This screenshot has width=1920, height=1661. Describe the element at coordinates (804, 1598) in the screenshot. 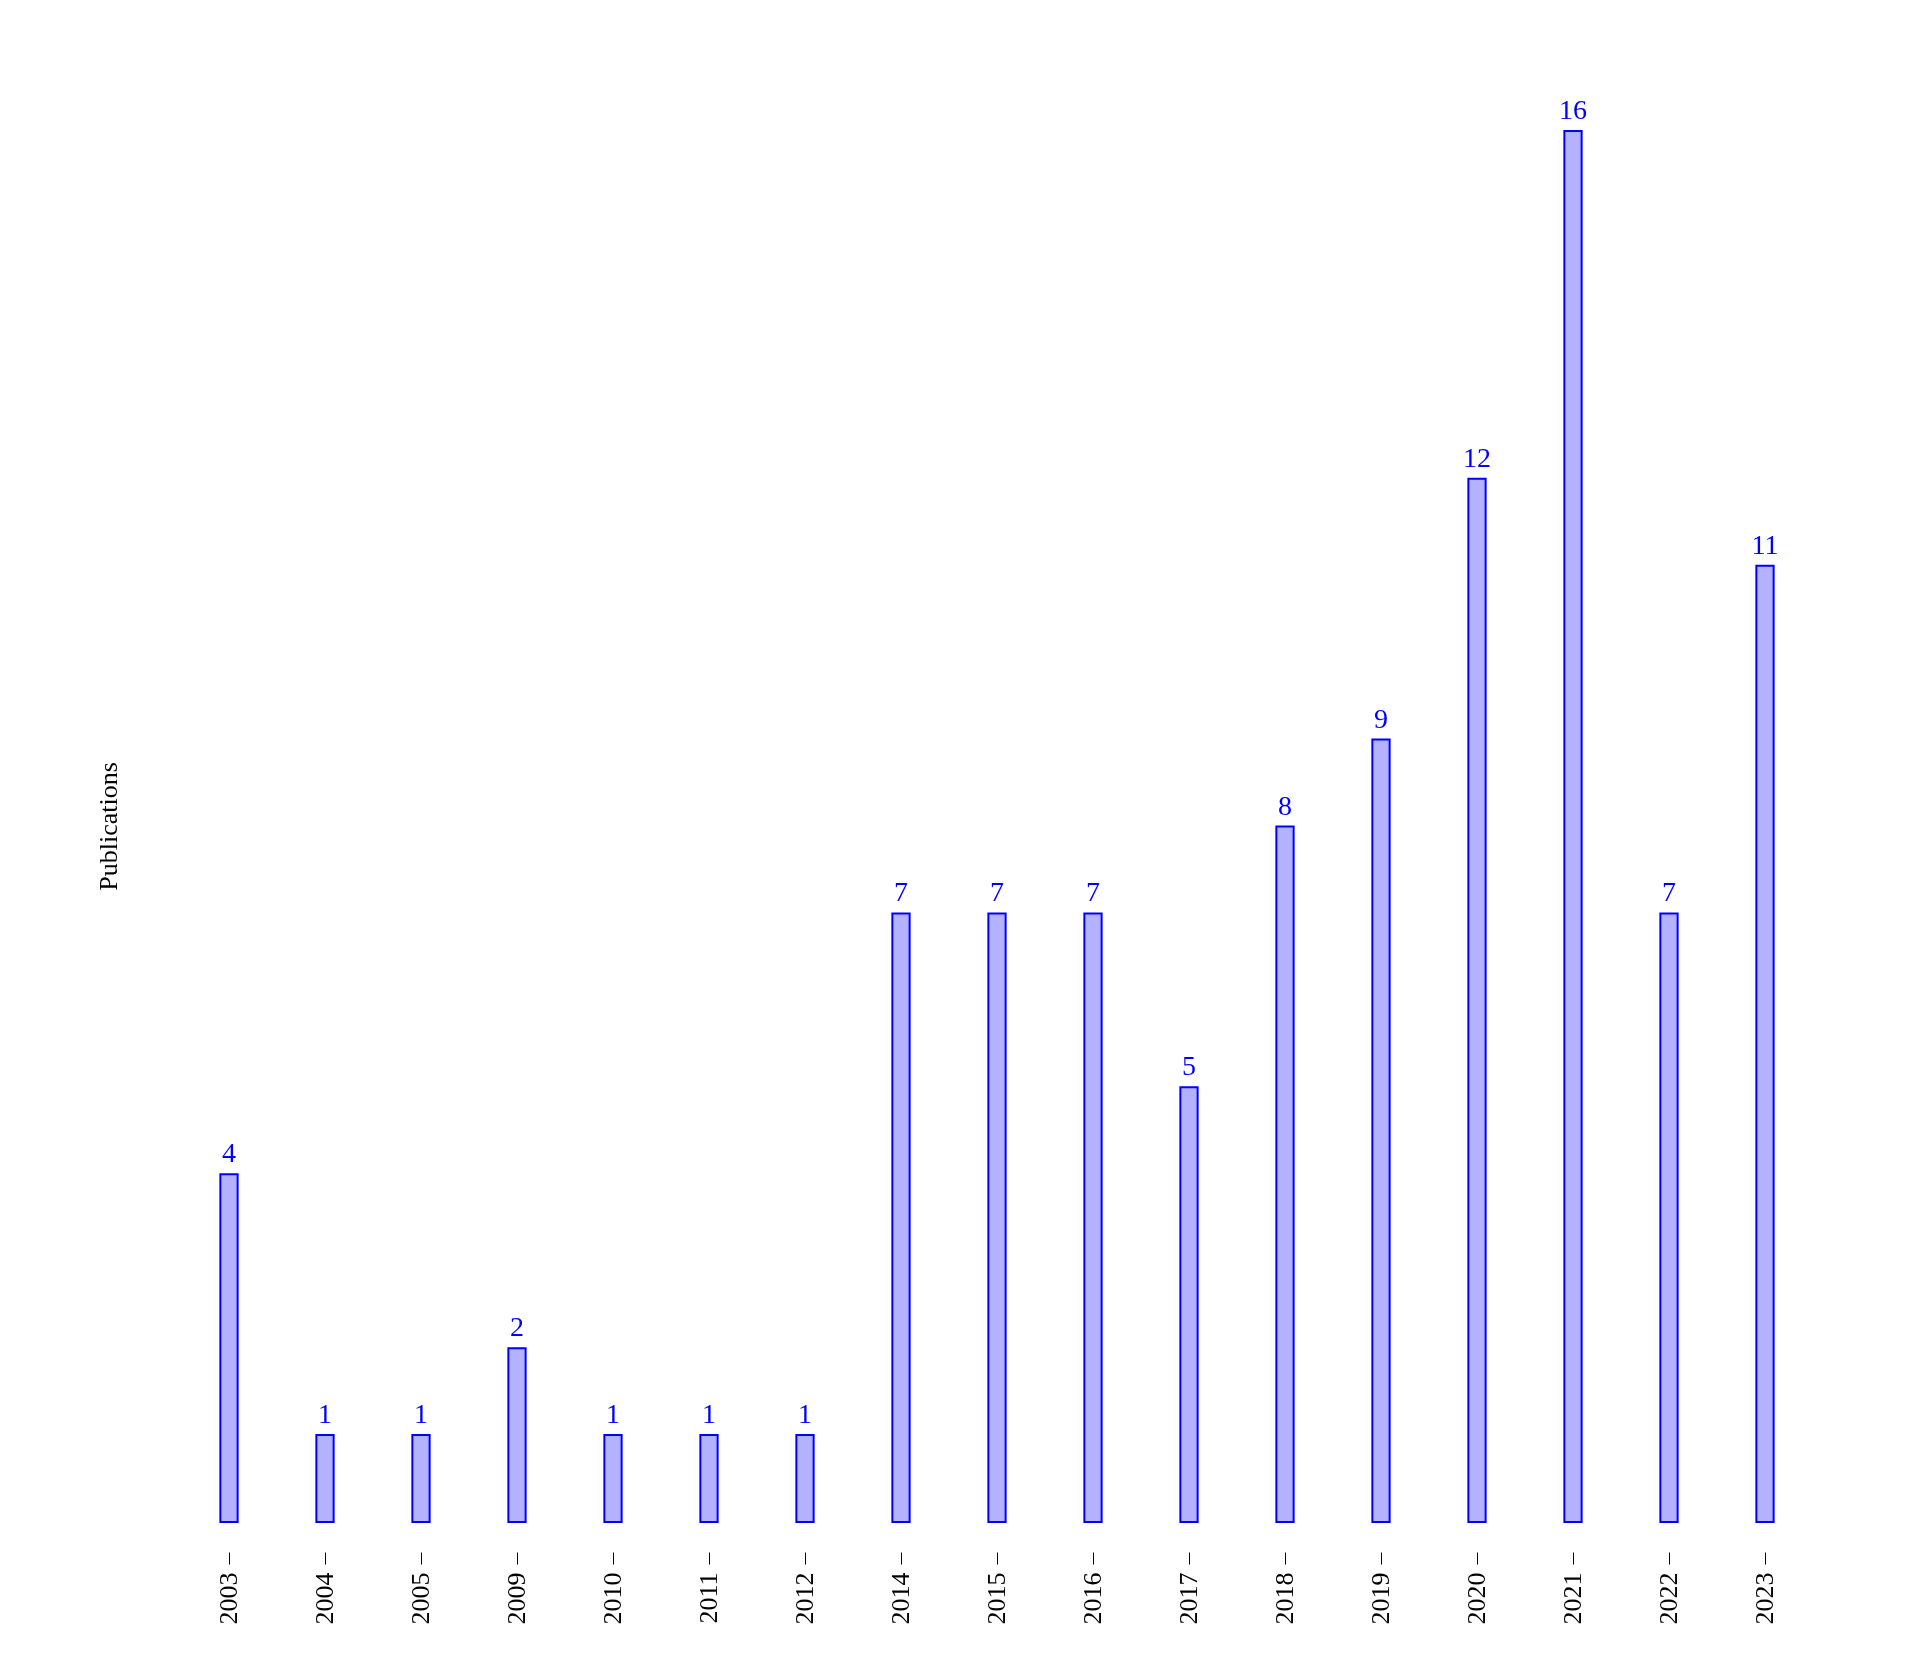

I see `x-tick-label: 2012` at that location.